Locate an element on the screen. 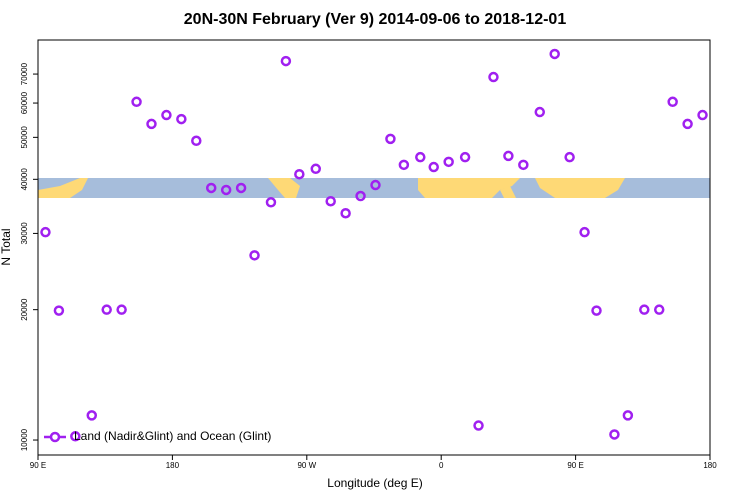 This screenshot has height=500, width=750. legend-marker is located at coordinates (55, 437).